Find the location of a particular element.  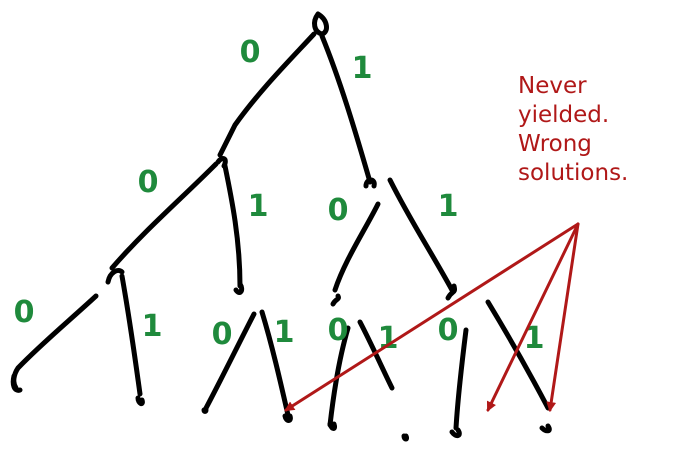

edge-label-l1-left-right: 1 is located at coordinates (258, 206).